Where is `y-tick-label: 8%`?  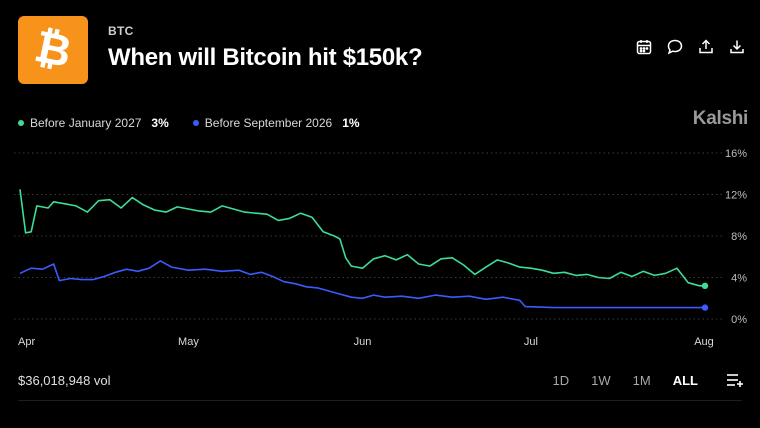 y-tick-label: 8% is located at coordinates (739, 237).